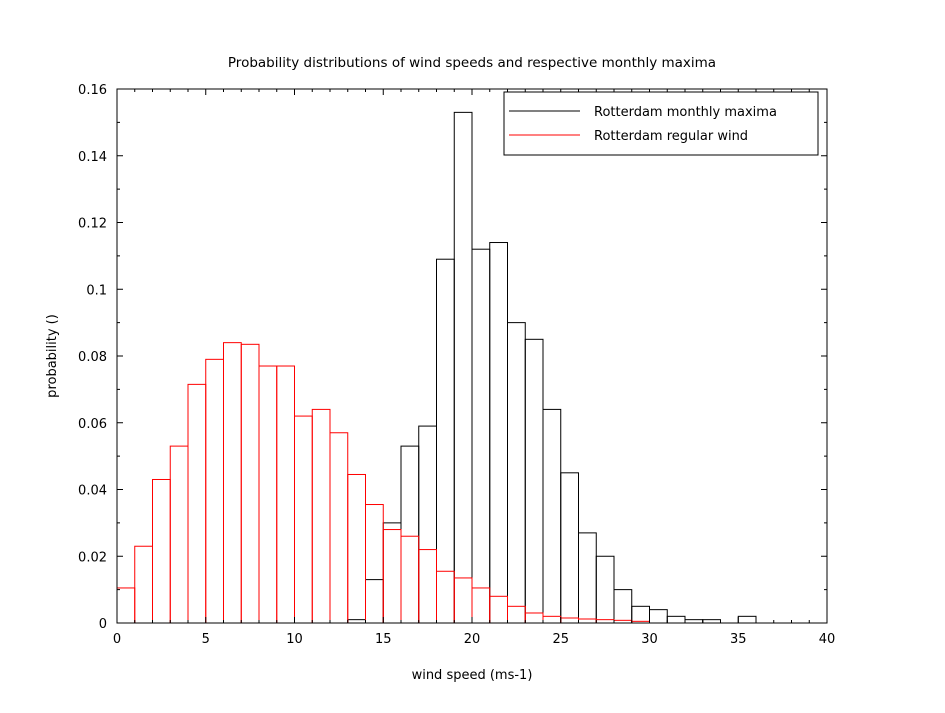  I want to click on y-tick-label: 0.1, so click(96, 290).